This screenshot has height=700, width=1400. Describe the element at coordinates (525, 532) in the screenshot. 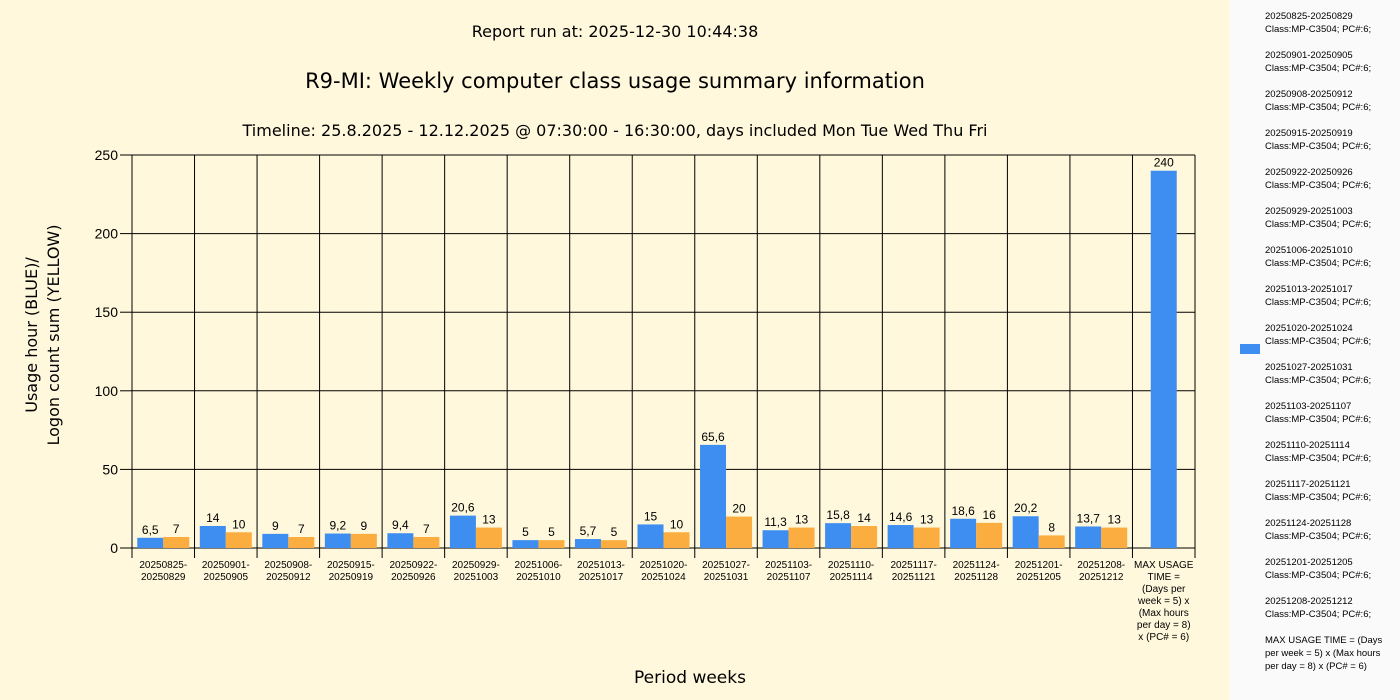

I see `usage-hours-data-label: 5` at that location.